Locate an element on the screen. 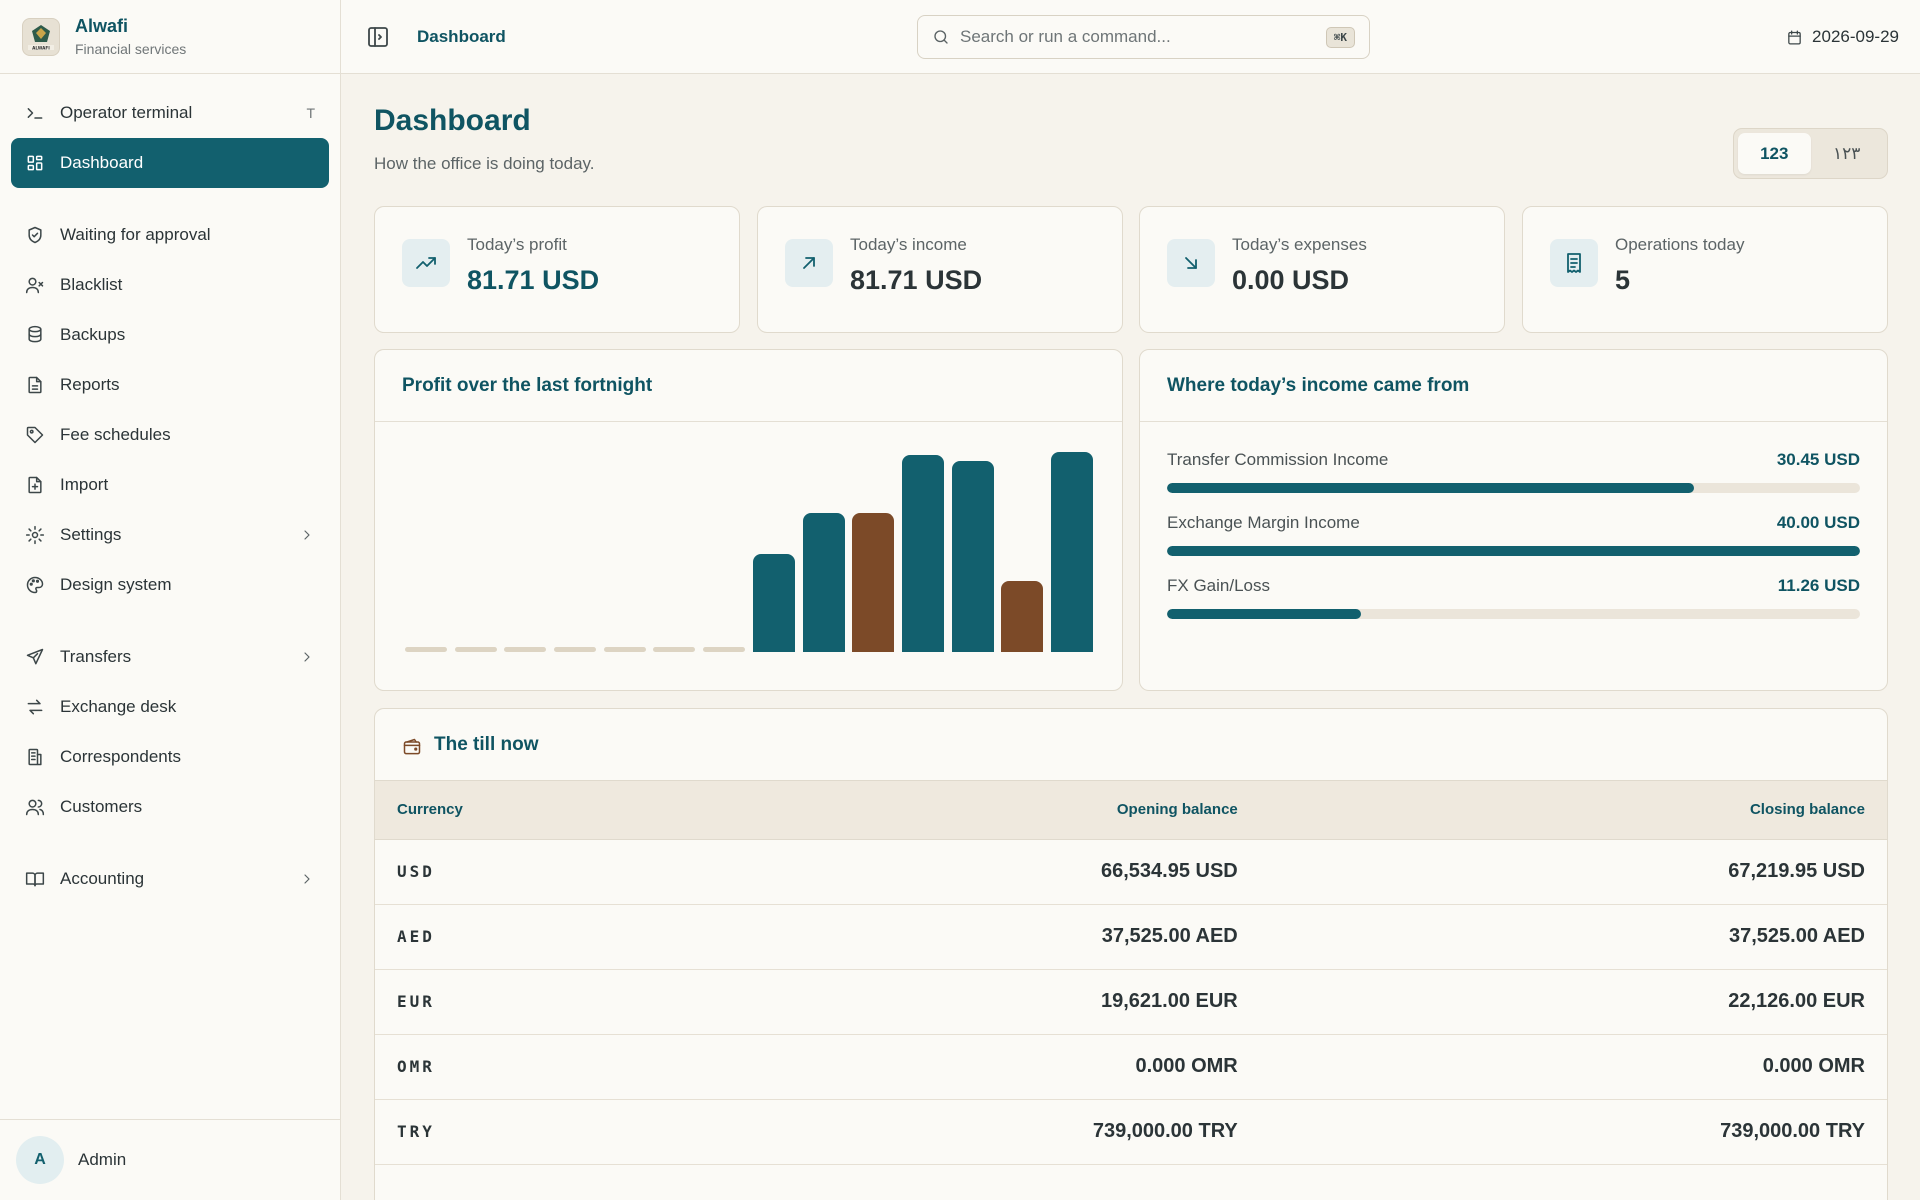  sidebar-item-dashboard: Dashboard is located at coordinates (170, 163).